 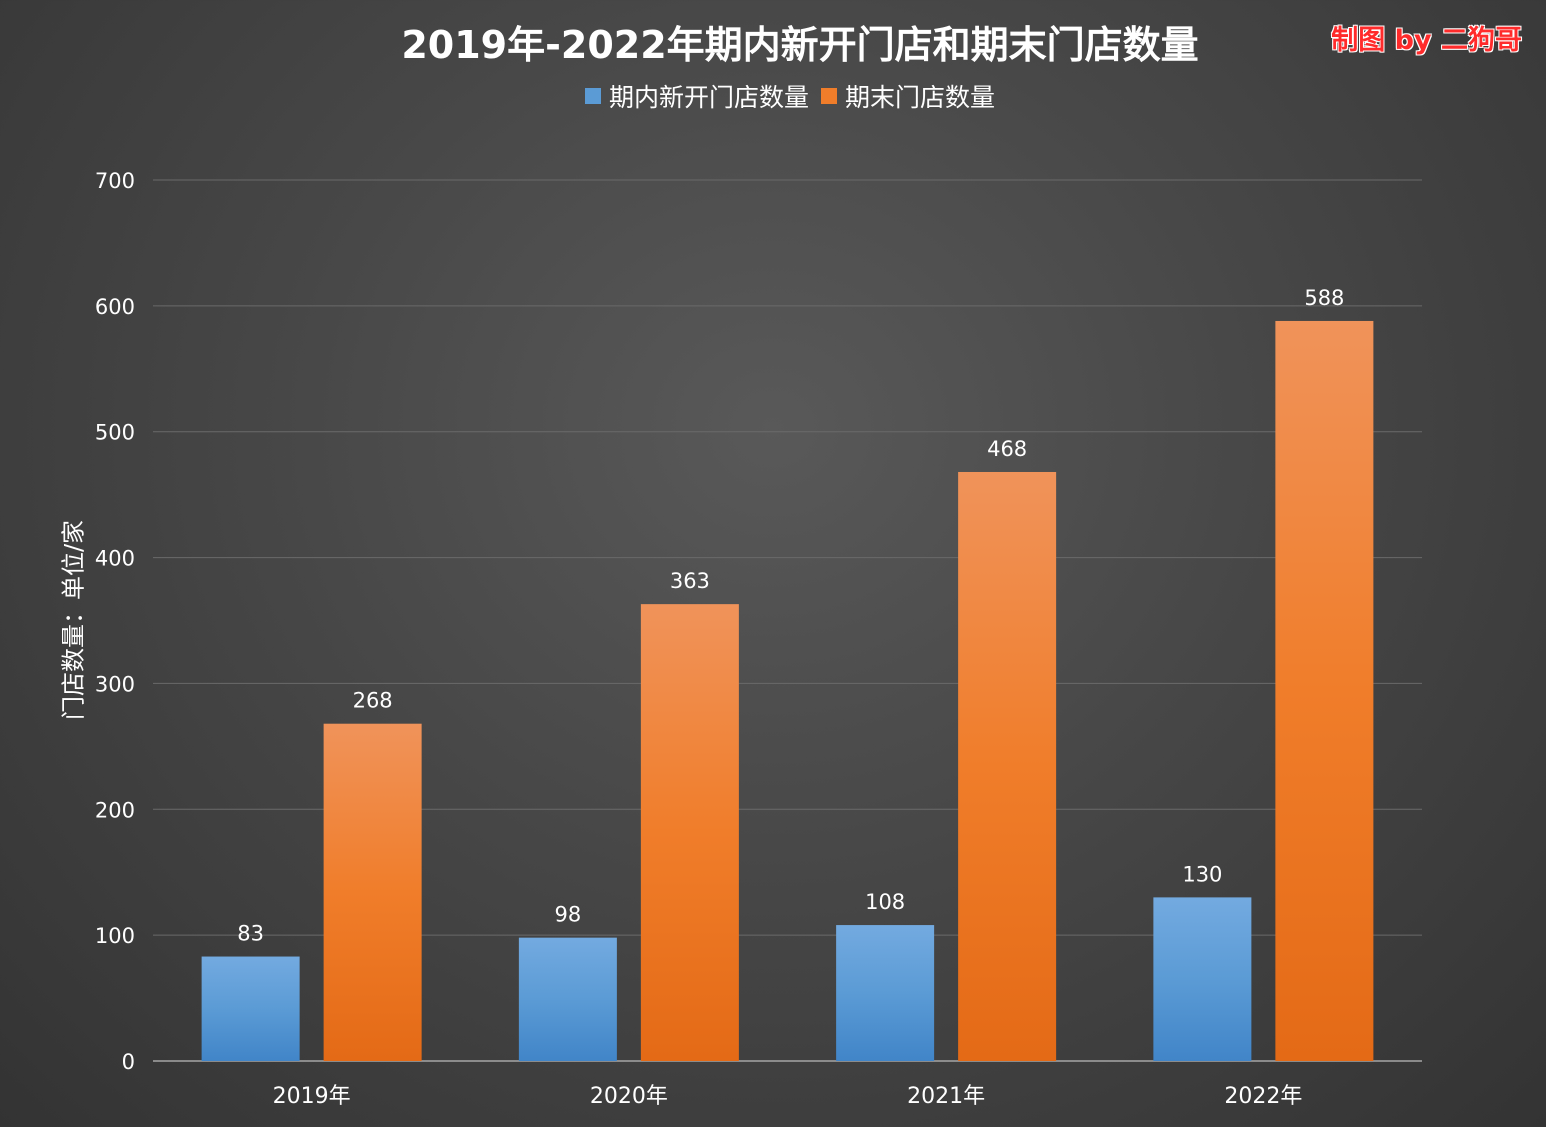 What do you see at coordinates (115, 559) in the screenshot?
I see `y-tick-label: 400` at bounding box center [115, 559].